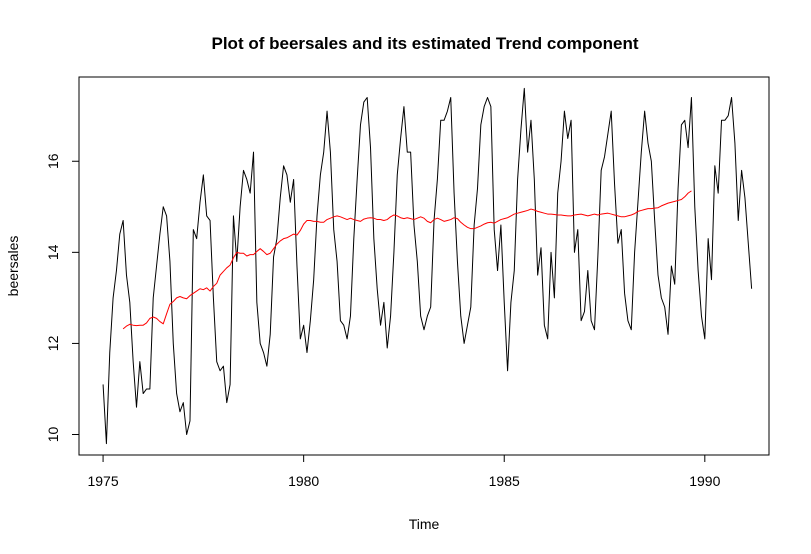 The image size is (811, 554). What do you see at coordinates (53, 435) in the screenshot?
I see `y-tick-label: 10` at bounding box center [53, 435].